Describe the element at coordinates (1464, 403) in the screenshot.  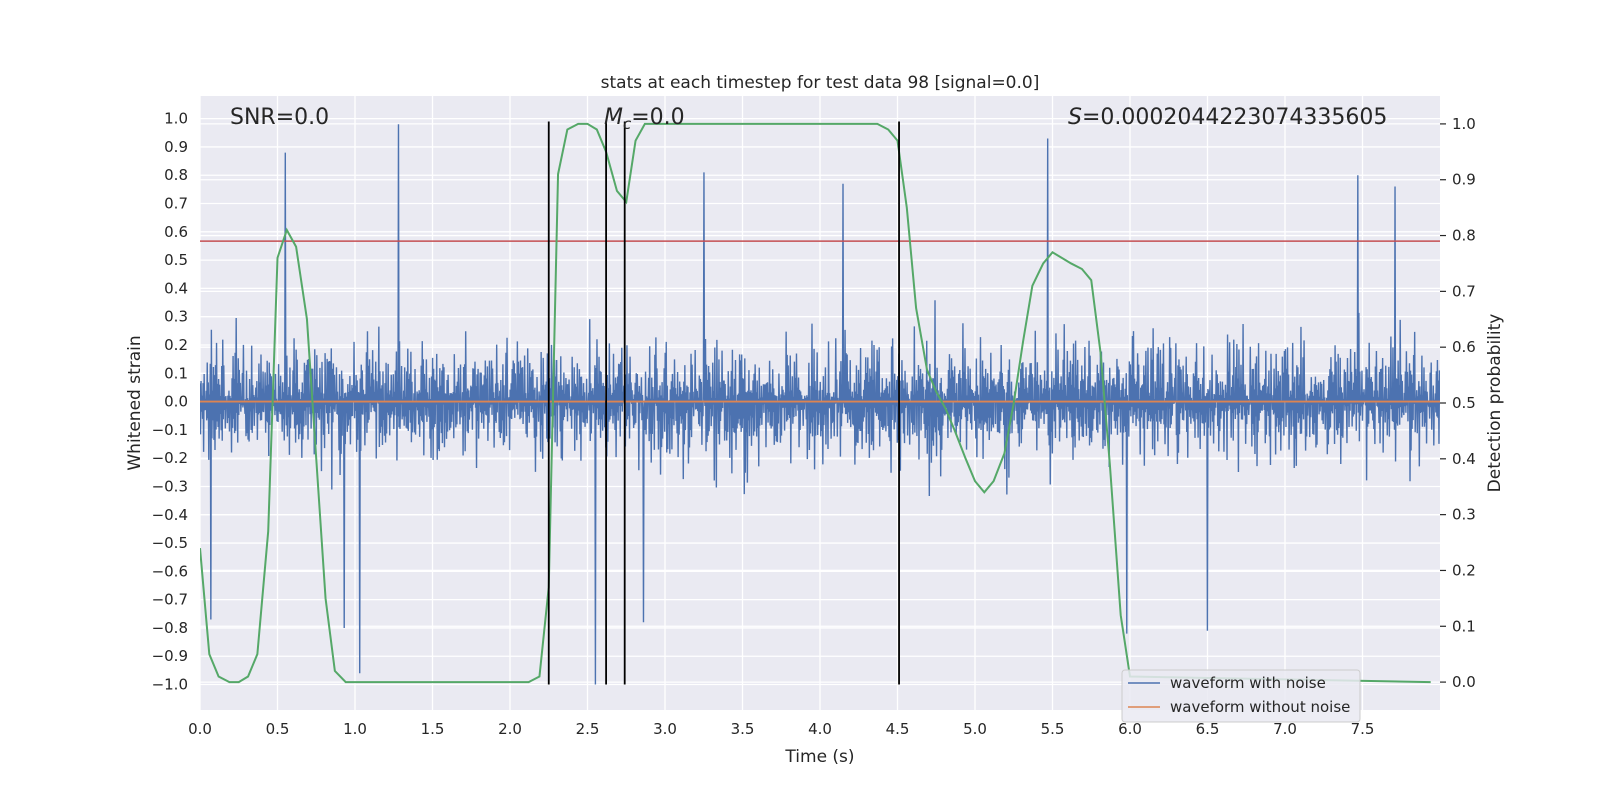
I see `y2-tick-label-5: 0.5` at that location.